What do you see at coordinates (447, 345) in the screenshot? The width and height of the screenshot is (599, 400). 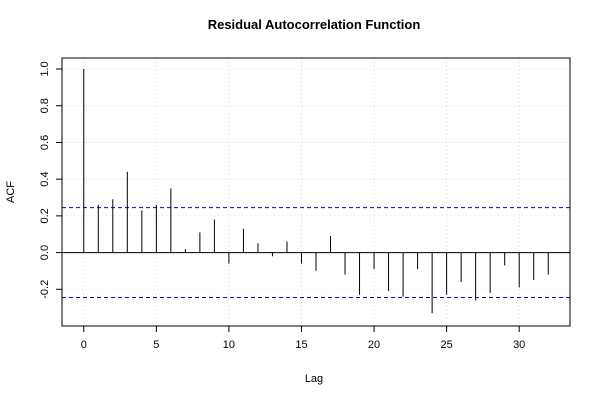 I see `x-tick-label-5: 25` at bounding box center [447, 345].